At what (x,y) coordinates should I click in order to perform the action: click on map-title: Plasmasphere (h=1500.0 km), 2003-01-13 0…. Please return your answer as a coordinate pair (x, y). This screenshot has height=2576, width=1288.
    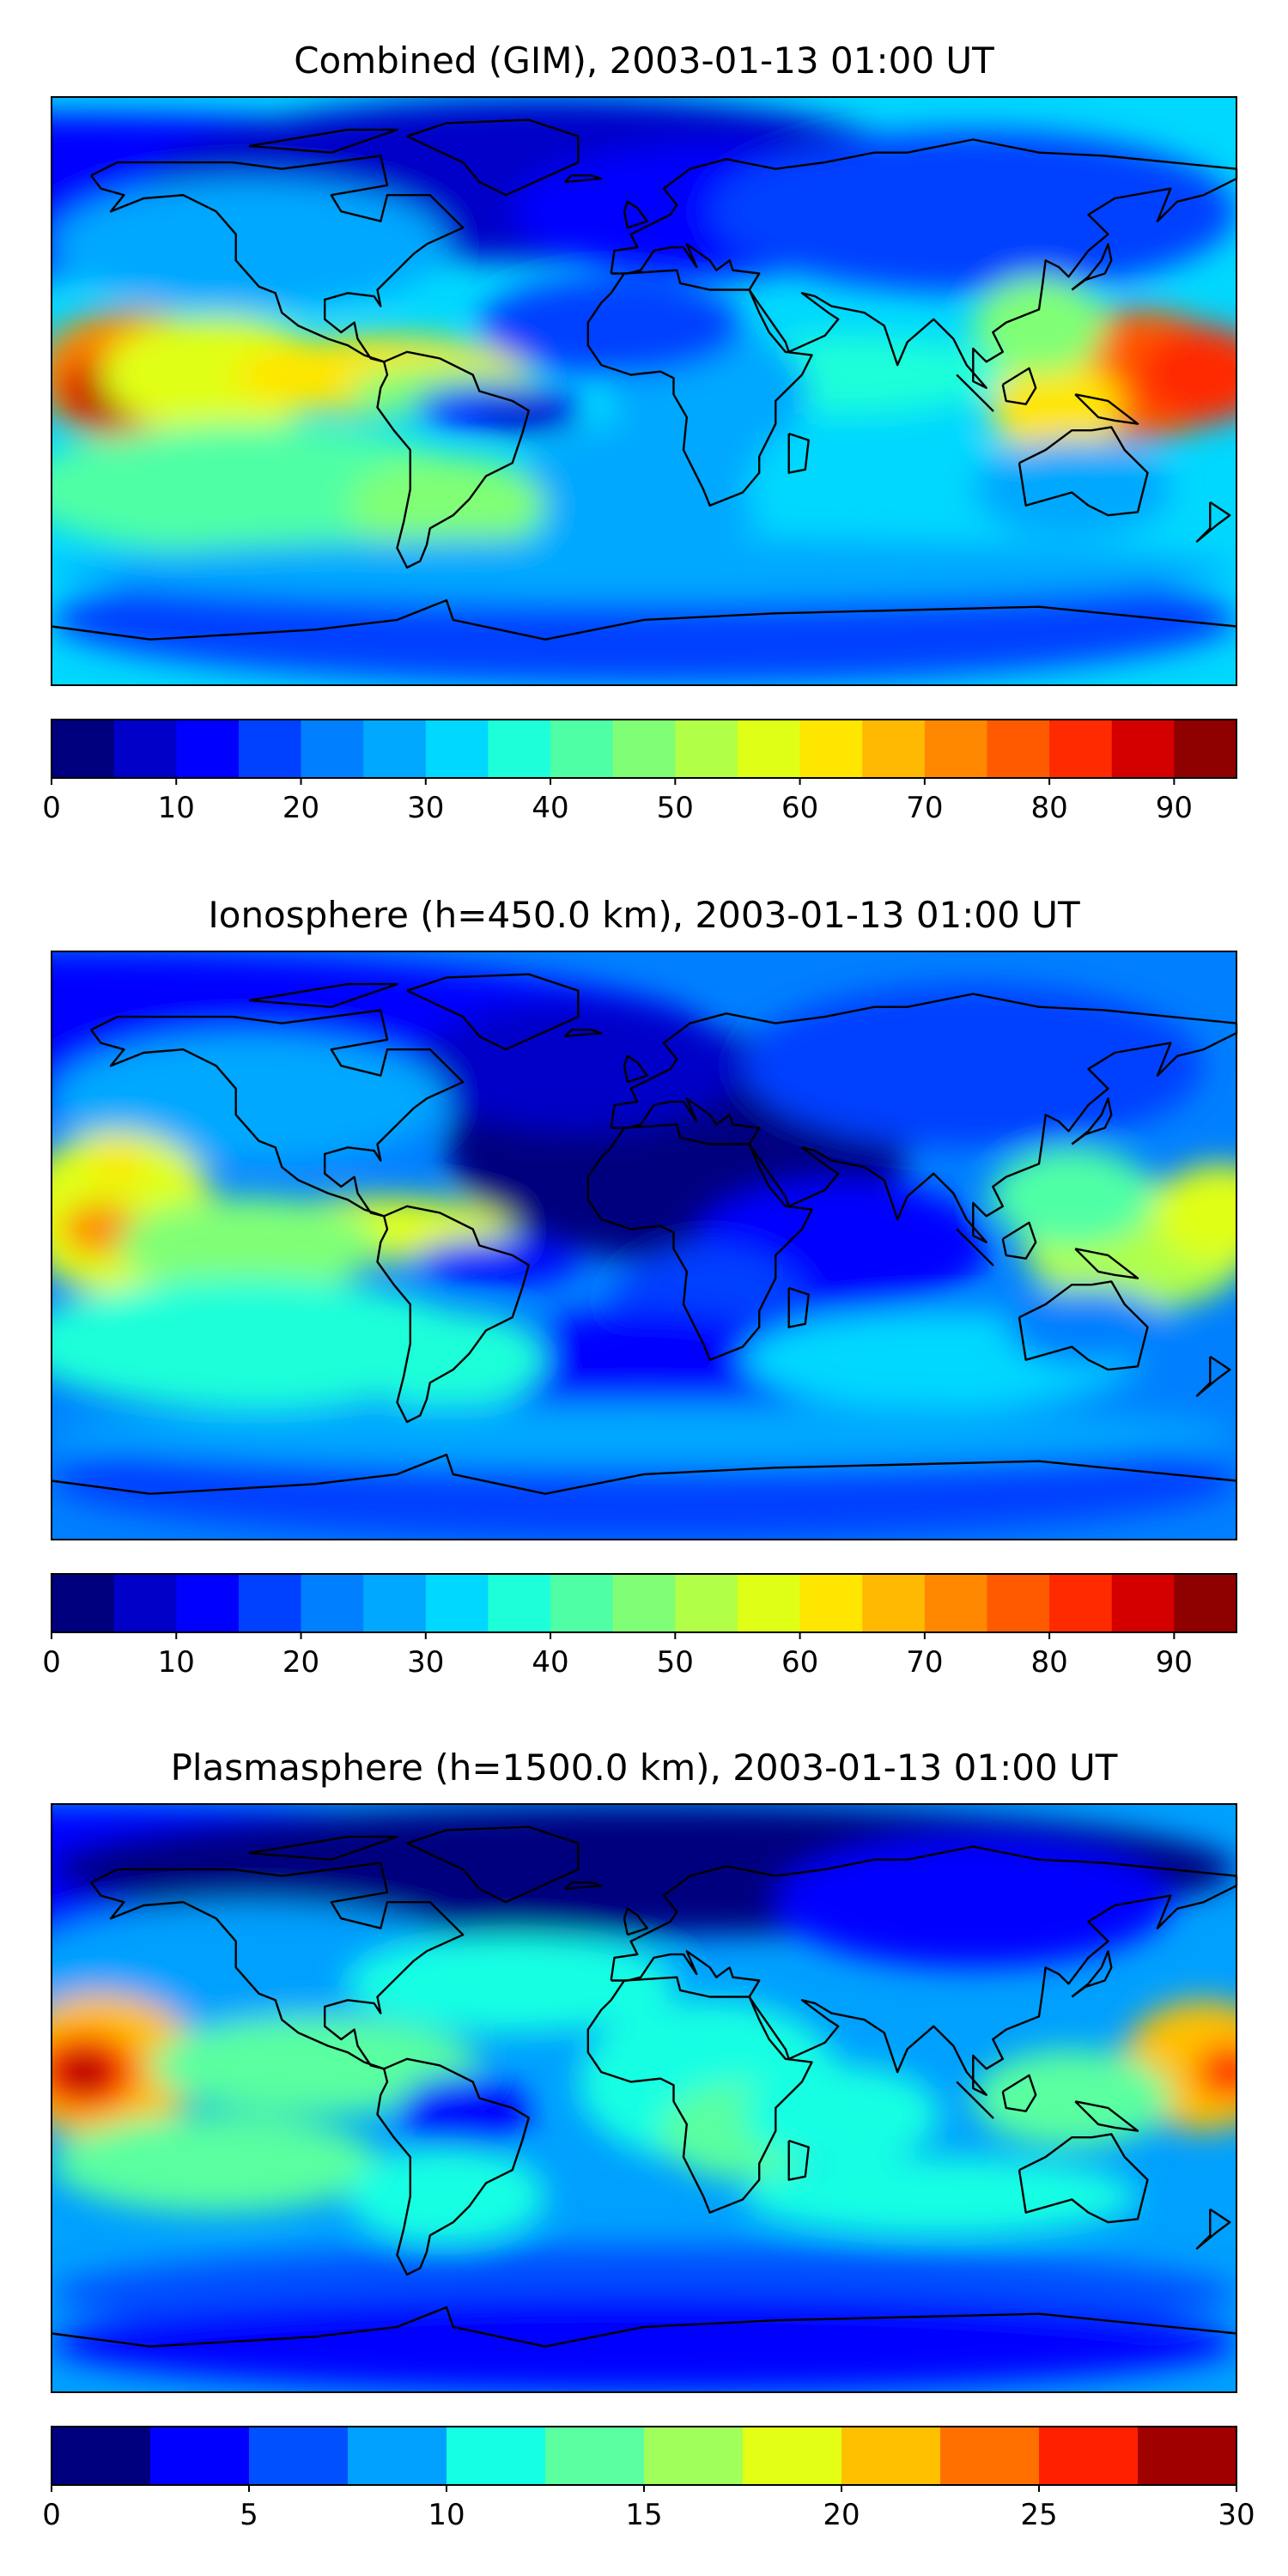
    Looking at the image, I should click on (644, 1768).